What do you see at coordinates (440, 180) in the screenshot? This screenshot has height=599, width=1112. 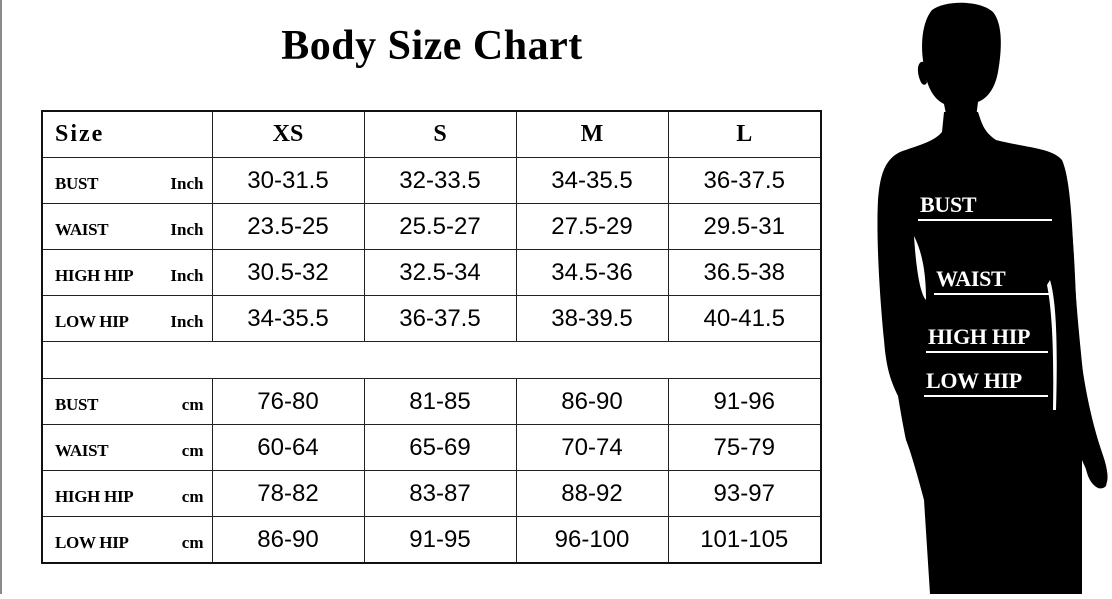 I see `table-cell: 32-33.5` at bounding box center [440, 180].